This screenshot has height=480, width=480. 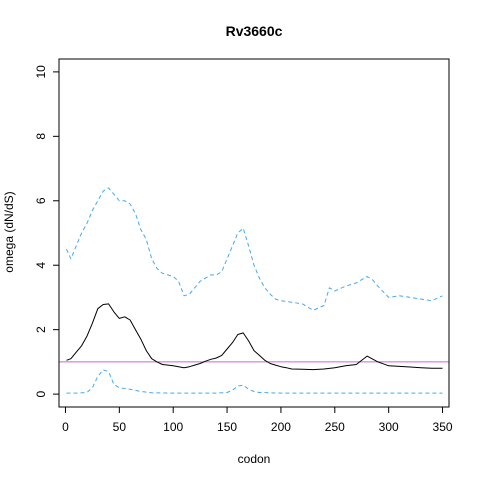 I want to click on y-tick-label: 2, so click(x=41, y=329).